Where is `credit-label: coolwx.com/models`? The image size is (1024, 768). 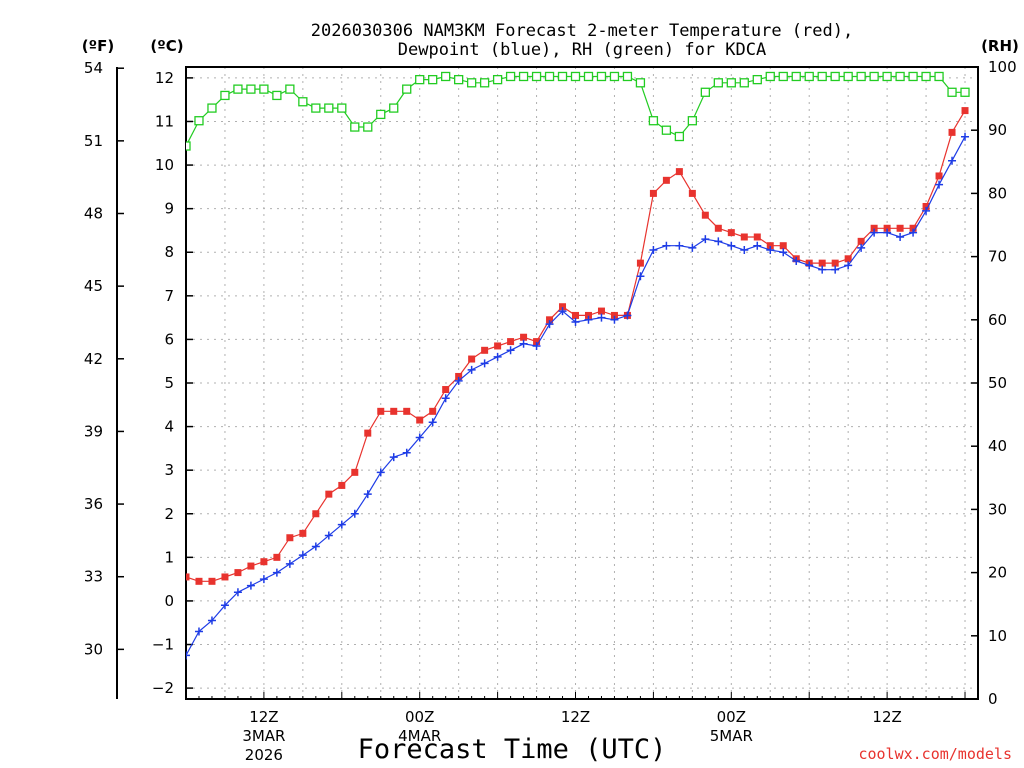
credit-label: coolwx.com/models is located at coordinates (935, 754).